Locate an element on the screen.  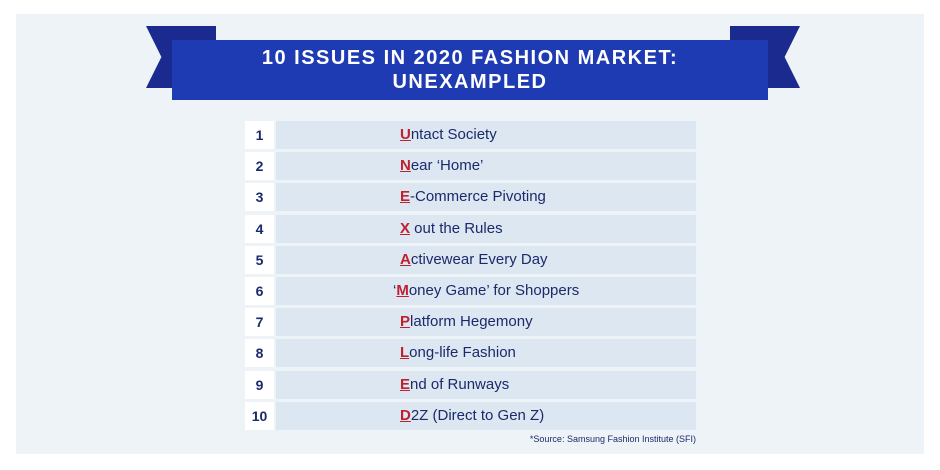
list-item: 10 D2Z (Direct to Gen Z) is located at coordinates (470, 415).